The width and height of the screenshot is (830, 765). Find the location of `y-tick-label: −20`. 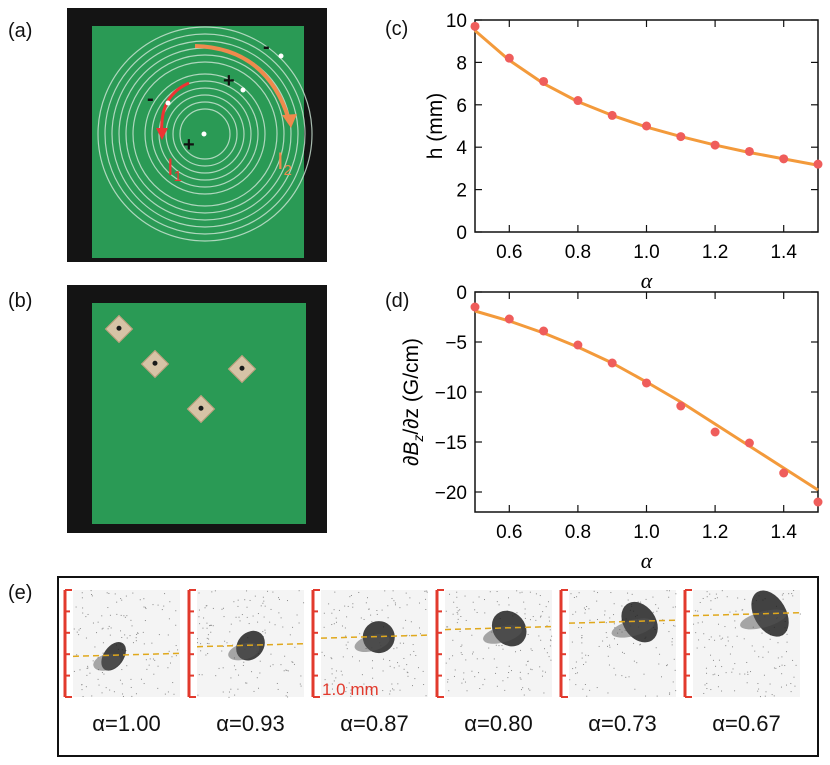

y-tick-label: −20 is located at coordinates (451, 493).